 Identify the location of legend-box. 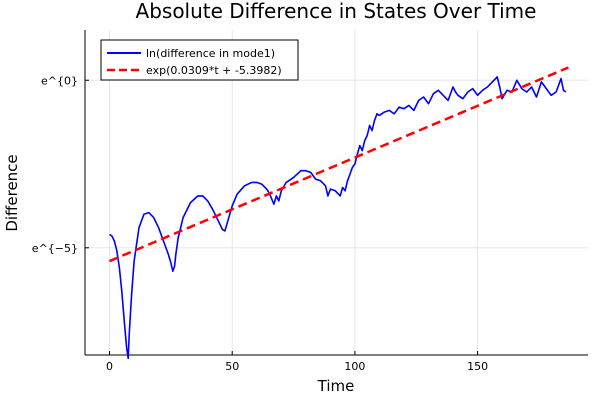
(199, 60).